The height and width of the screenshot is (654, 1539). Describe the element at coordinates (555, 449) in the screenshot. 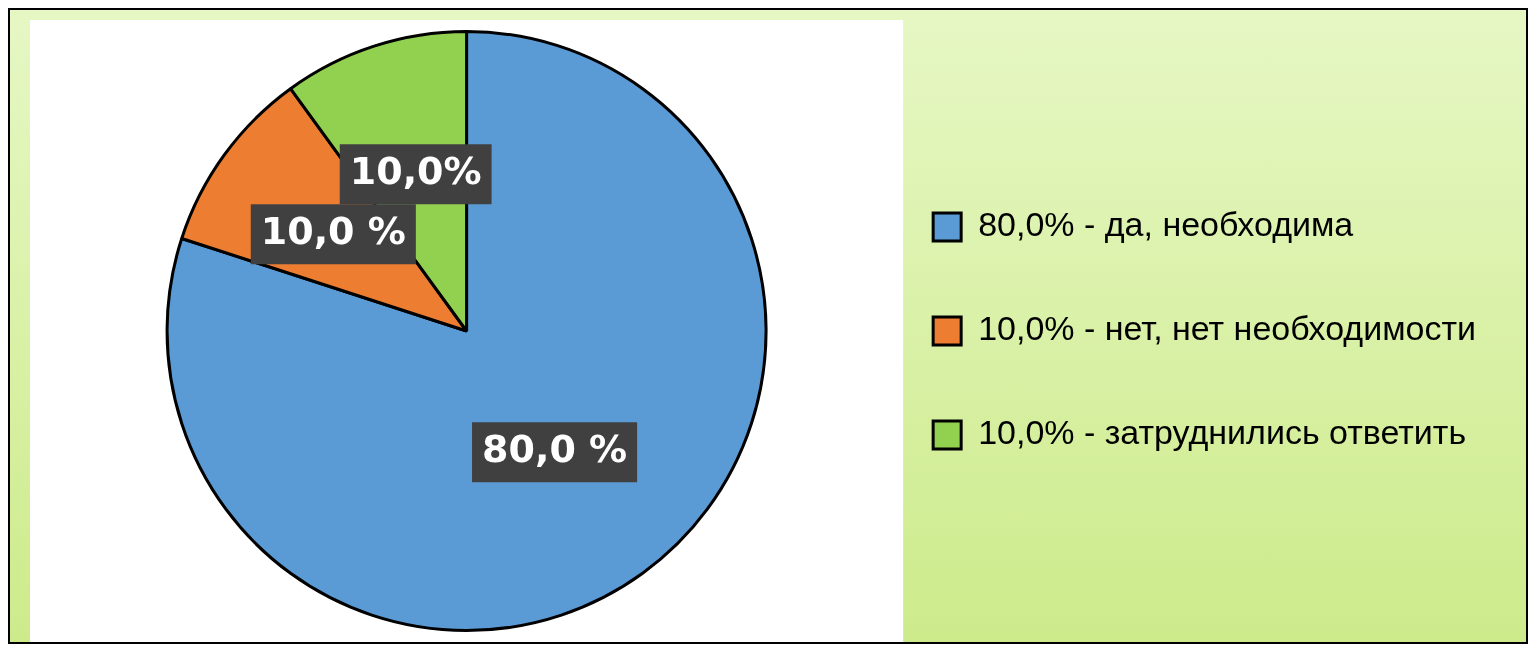

I see `data-label: 80,0 %` at that location.